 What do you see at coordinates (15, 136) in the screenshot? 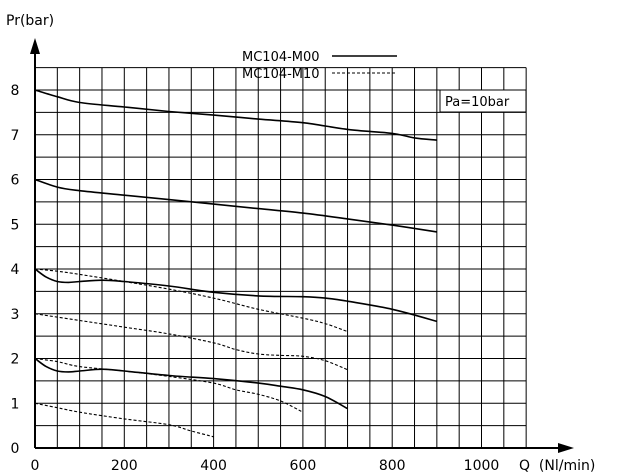
I see `y-tick-label: 7` at bounding box center [15, 136].